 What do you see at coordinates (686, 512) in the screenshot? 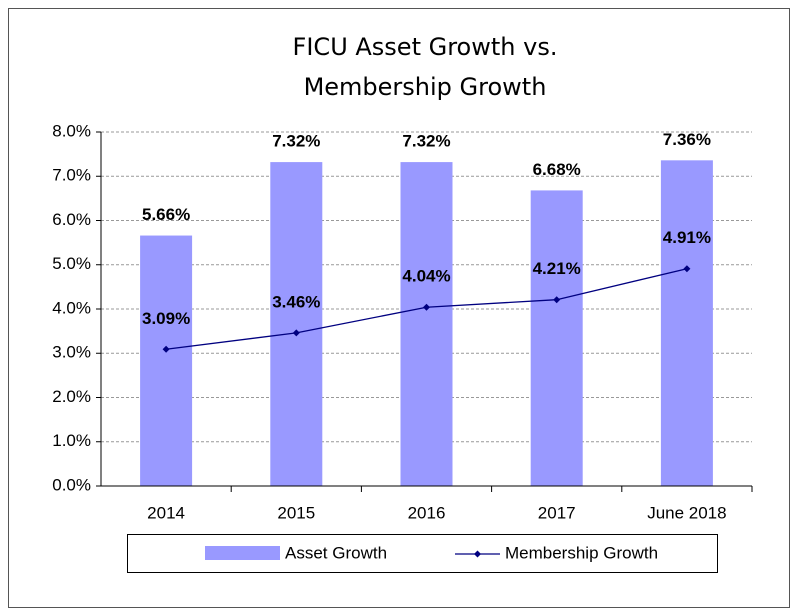
I see `x-tick-label: June 2018` at bounding box center [686, 512].